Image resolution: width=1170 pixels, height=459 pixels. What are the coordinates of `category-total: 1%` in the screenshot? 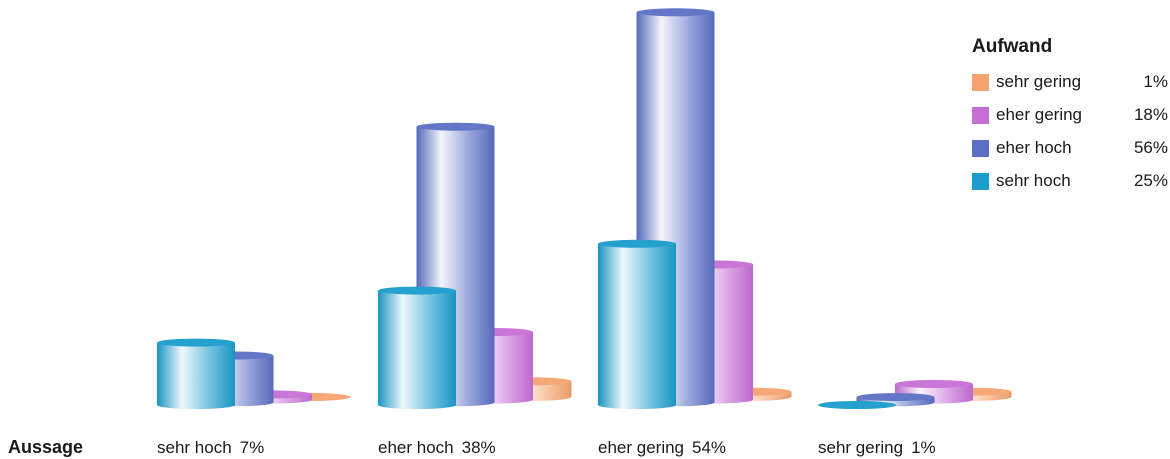 It's located at (923, 447).